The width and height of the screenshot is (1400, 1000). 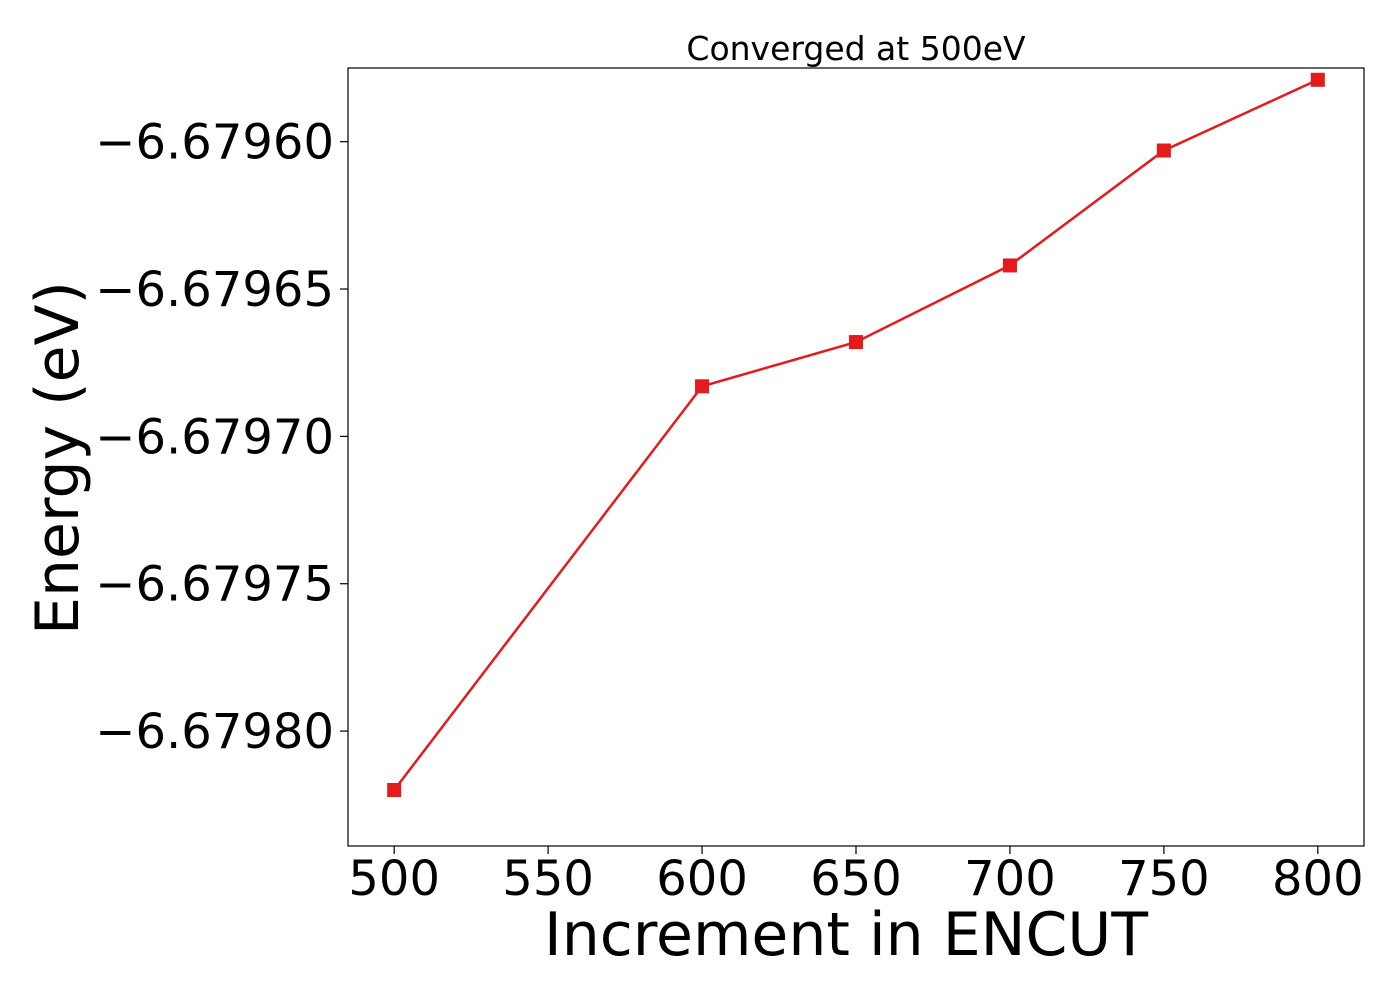 I want to click on x-axis-ticks: 500 550 600 650 700 750 800, so click(x=856, y=876).